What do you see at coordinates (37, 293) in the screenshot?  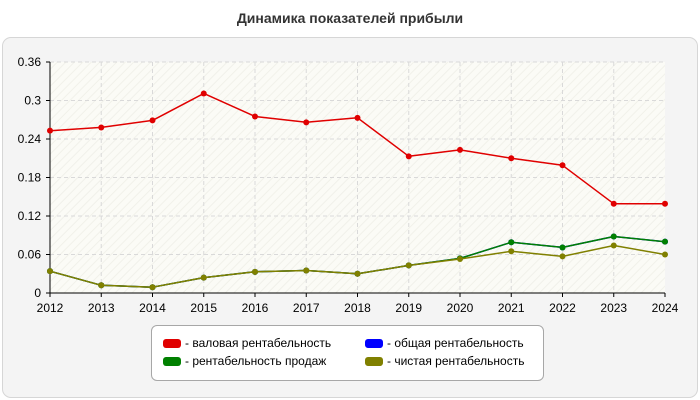 I see `y-tick-label: 0` at bounding box center [37, 293].